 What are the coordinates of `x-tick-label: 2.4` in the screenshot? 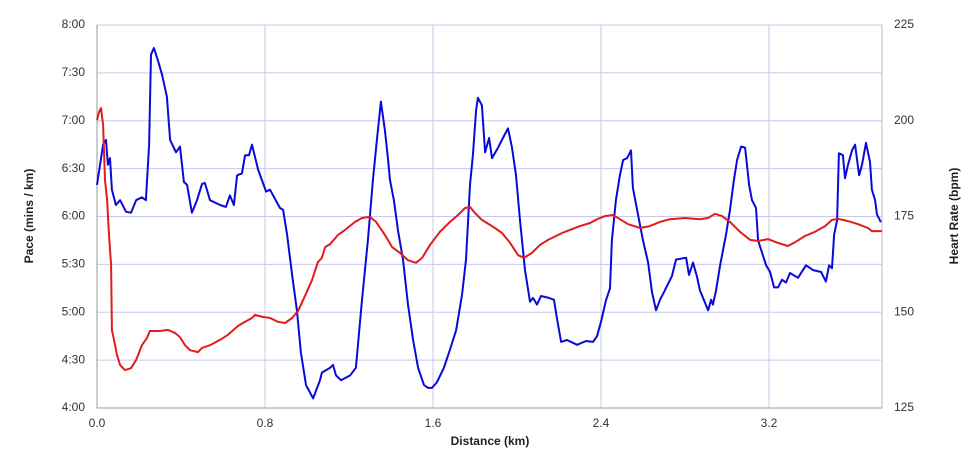 It's located at (601, 423).